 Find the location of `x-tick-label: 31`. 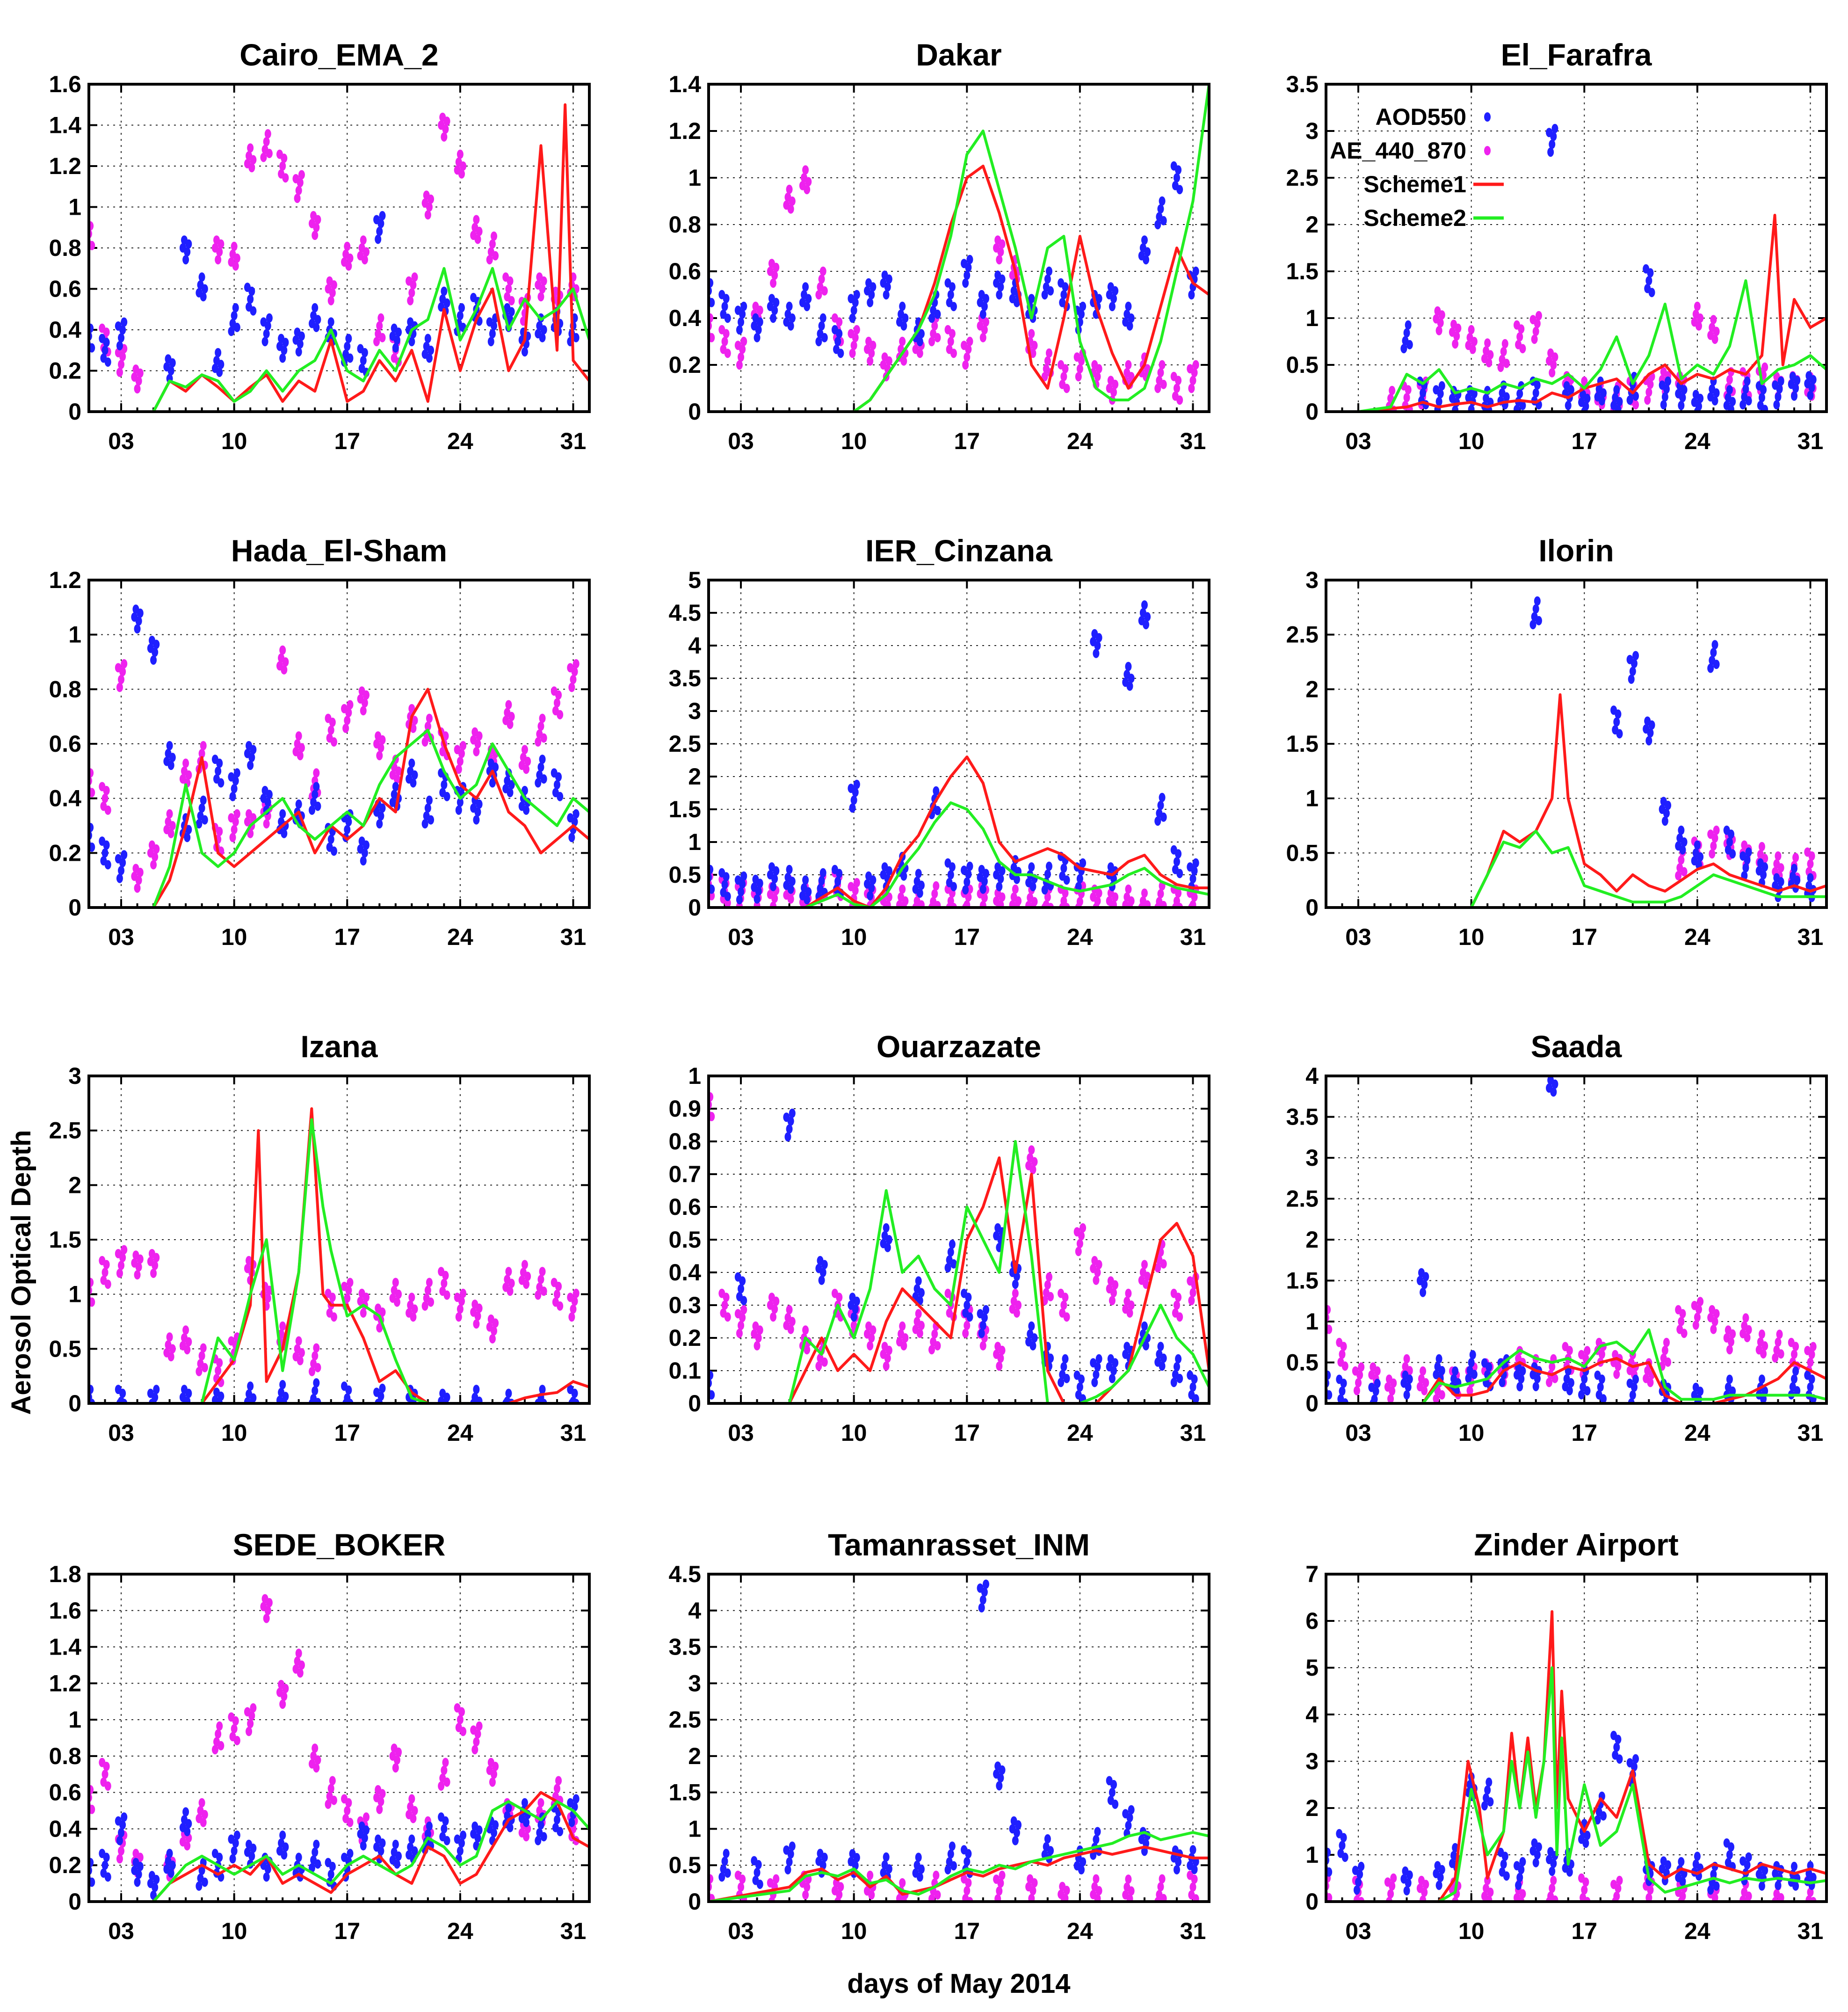

x-tick-label: 31 is located at coordinates (574, 937).